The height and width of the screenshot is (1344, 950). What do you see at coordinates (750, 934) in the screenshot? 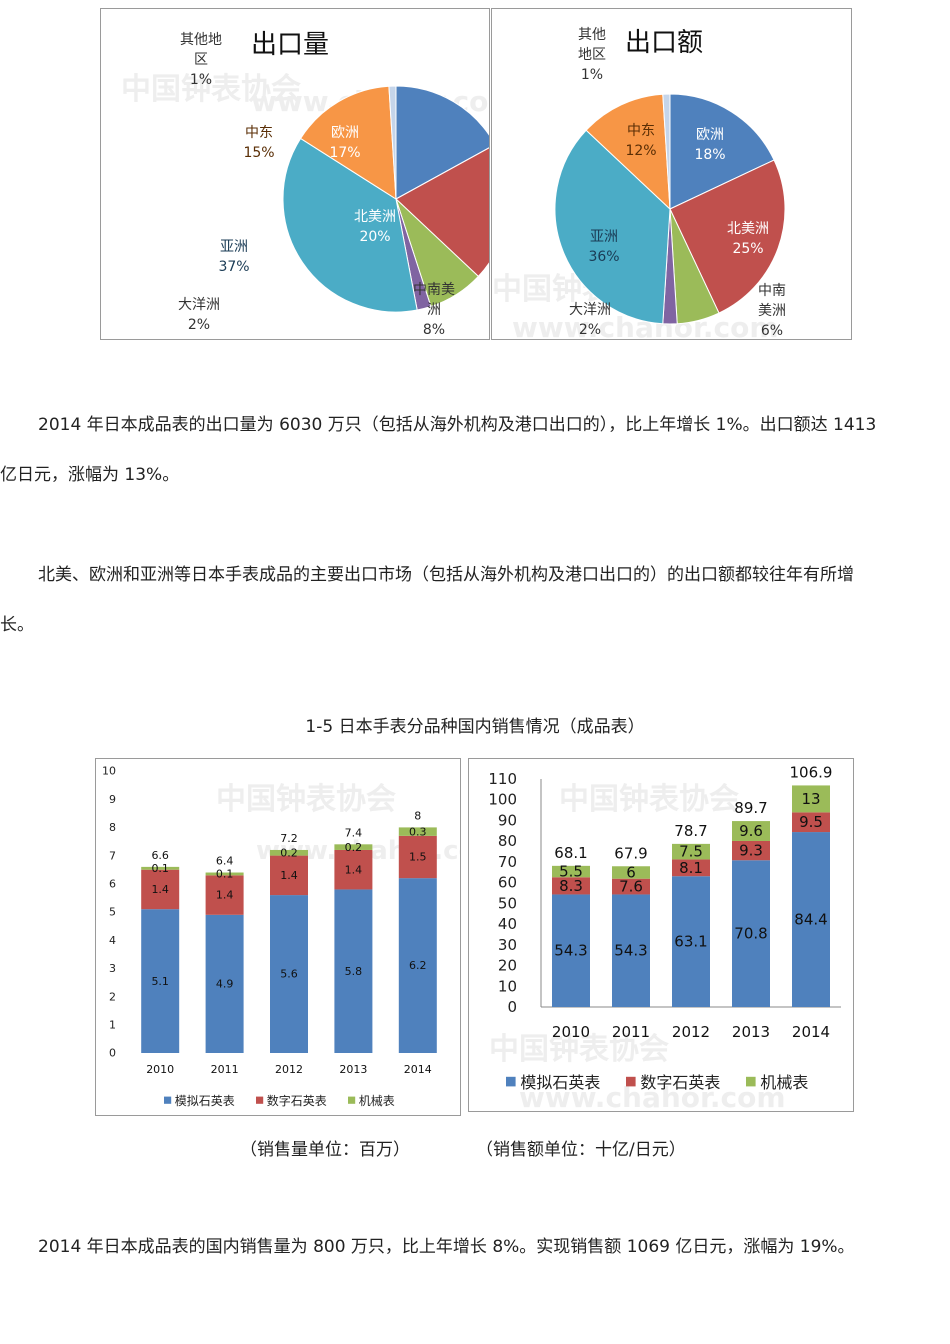
I see `bar-value-label: 70.8` at bounding box center [750, 934].